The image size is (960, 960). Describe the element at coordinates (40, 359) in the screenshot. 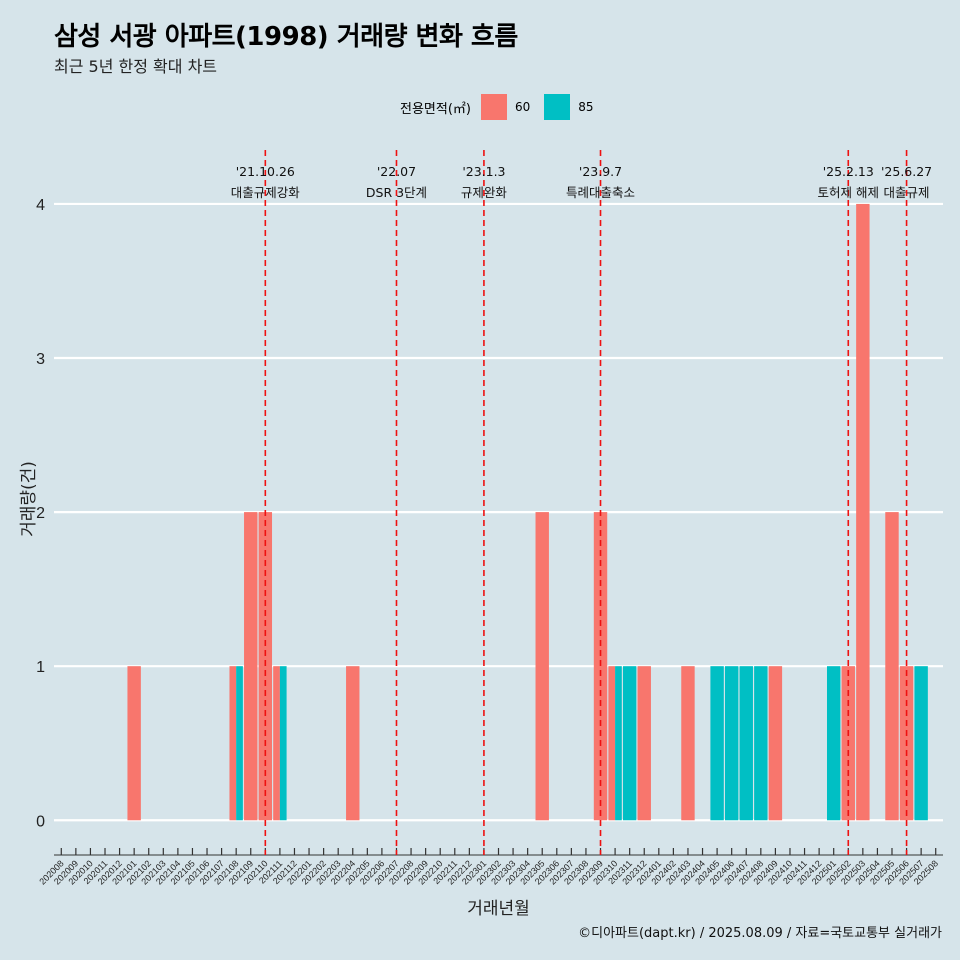

I see `y-tick-label: 3` at that location.